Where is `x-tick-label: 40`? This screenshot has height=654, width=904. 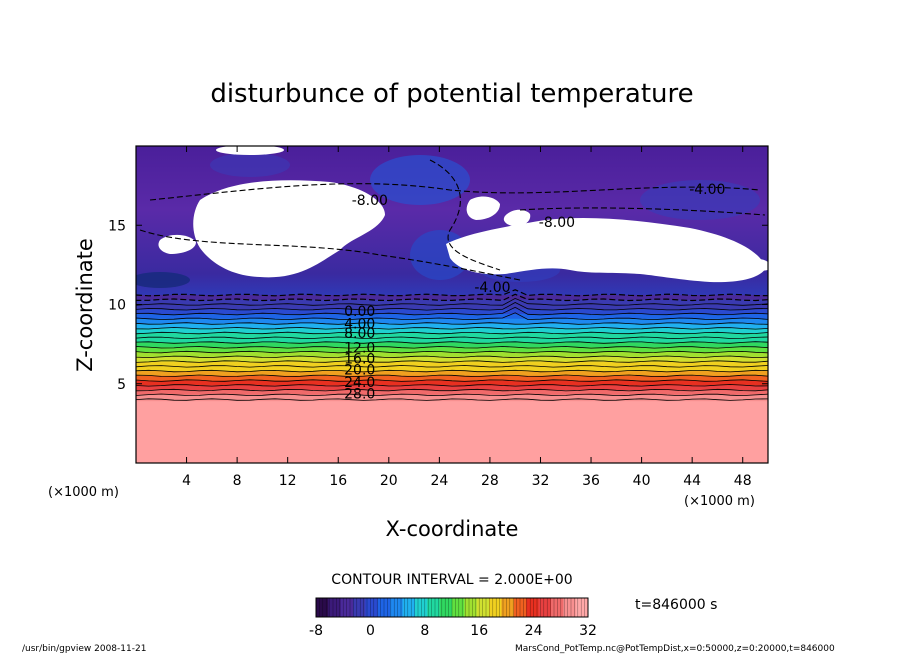
x-tick-label: 40 is located at coordinates (642, 481).